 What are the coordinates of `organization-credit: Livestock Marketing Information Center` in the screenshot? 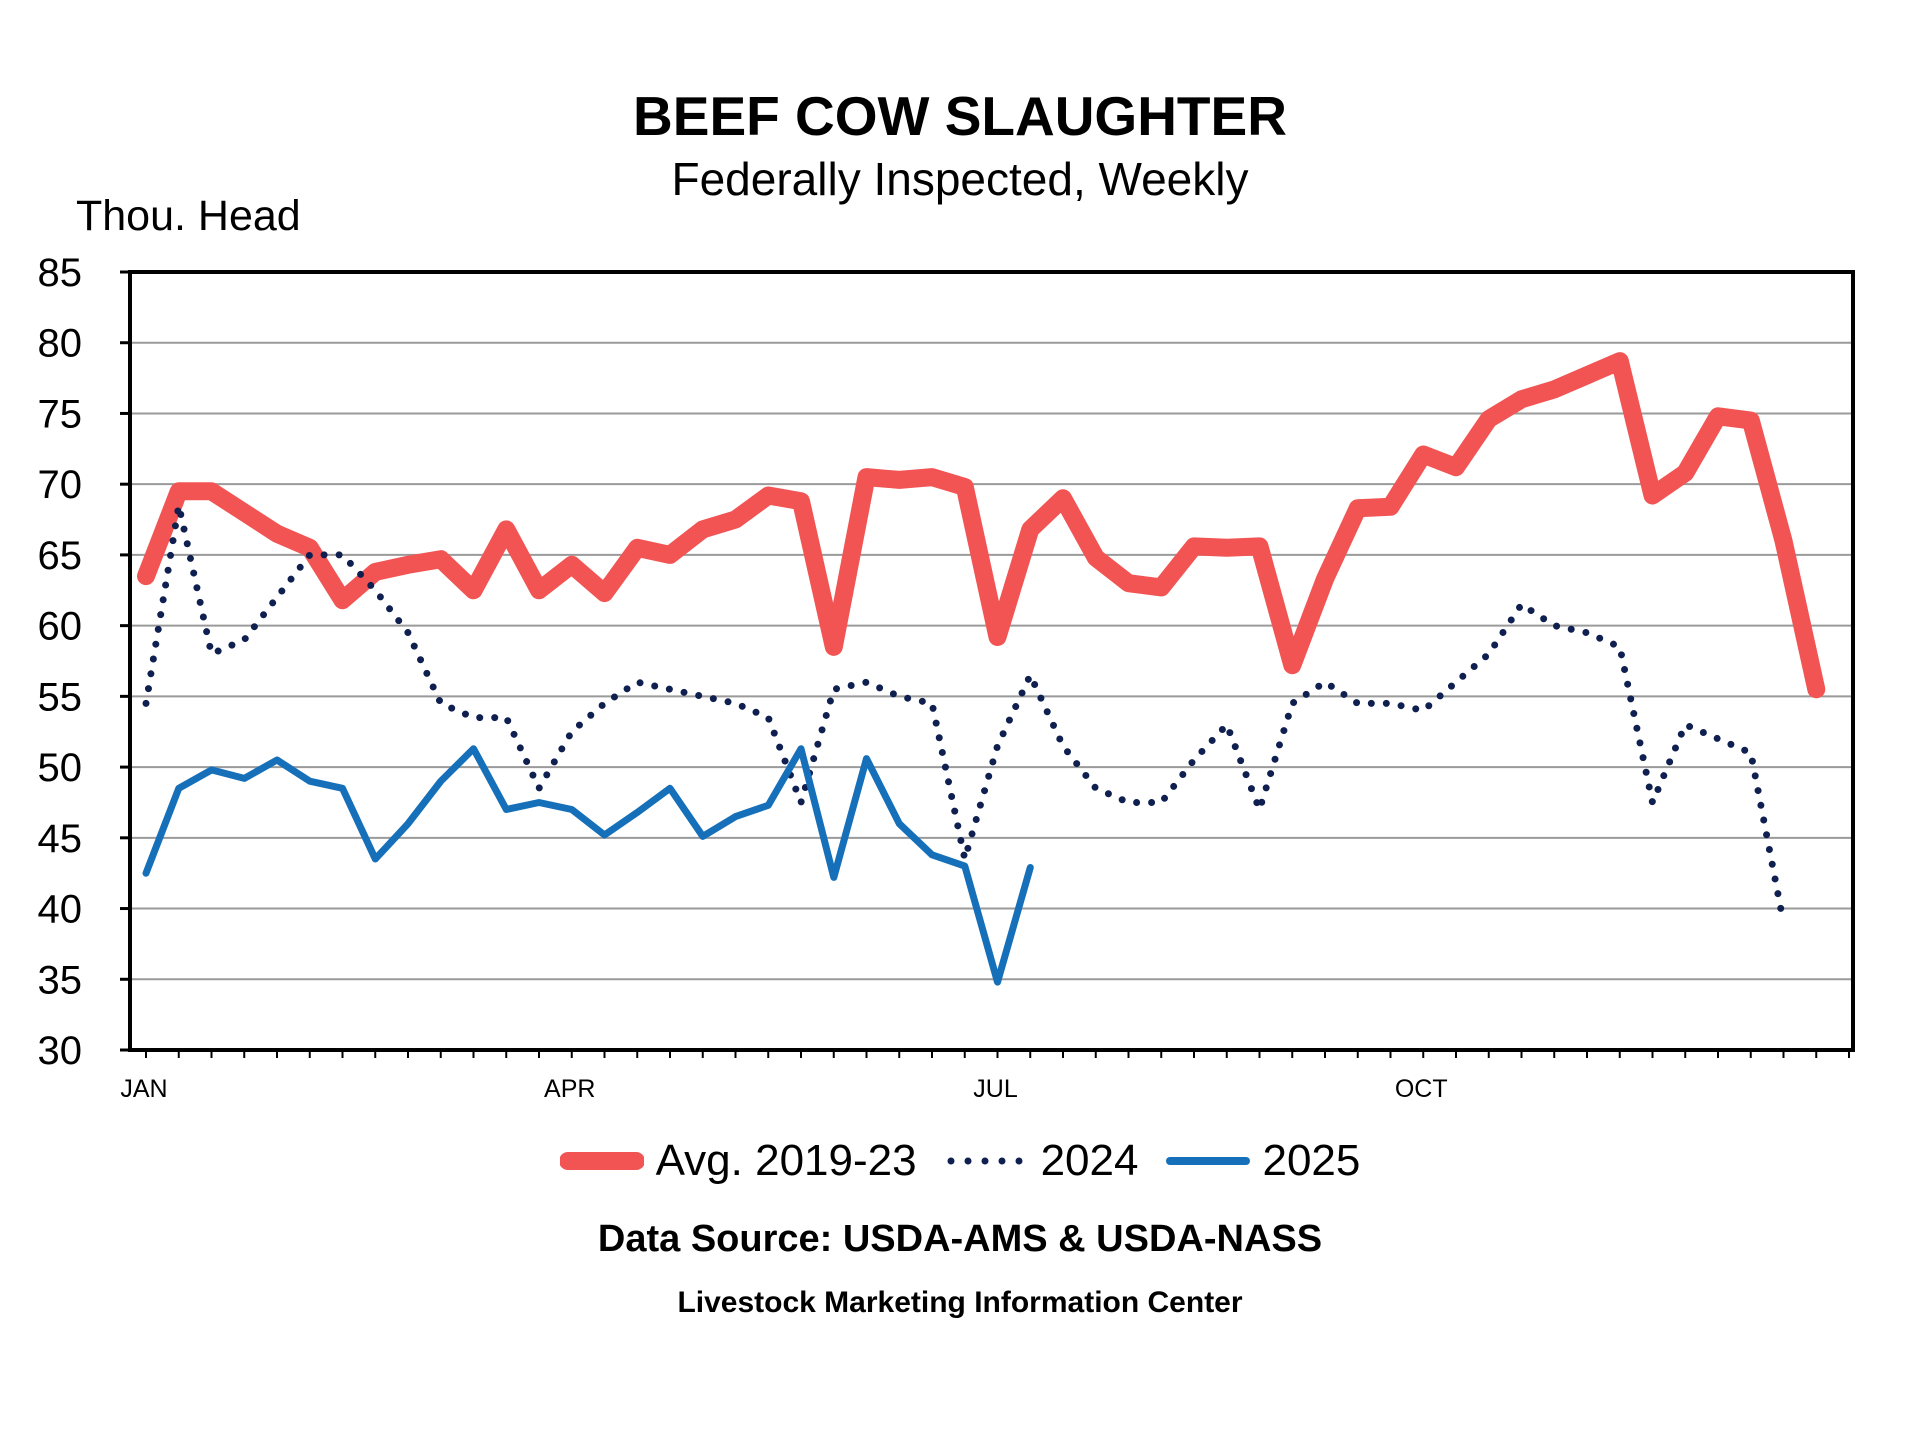 It's located at (960, 1302).